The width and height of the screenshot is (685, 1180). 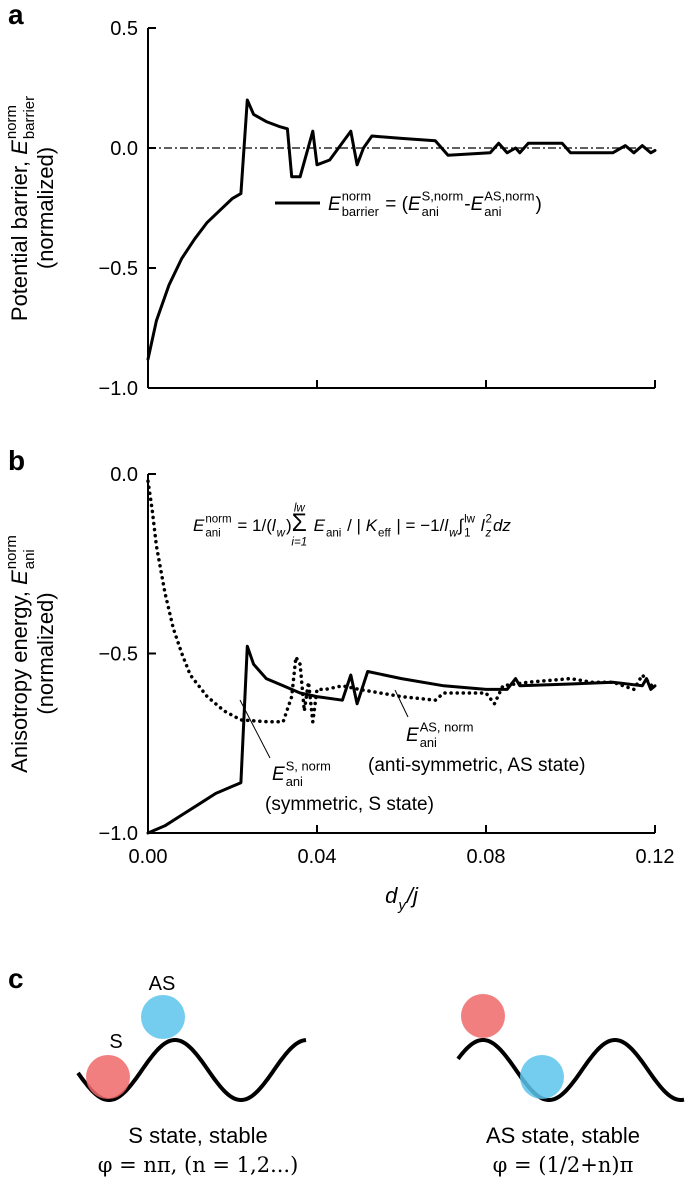 I want to click on x-axis-label-part: d, so click(x=391, y=895).